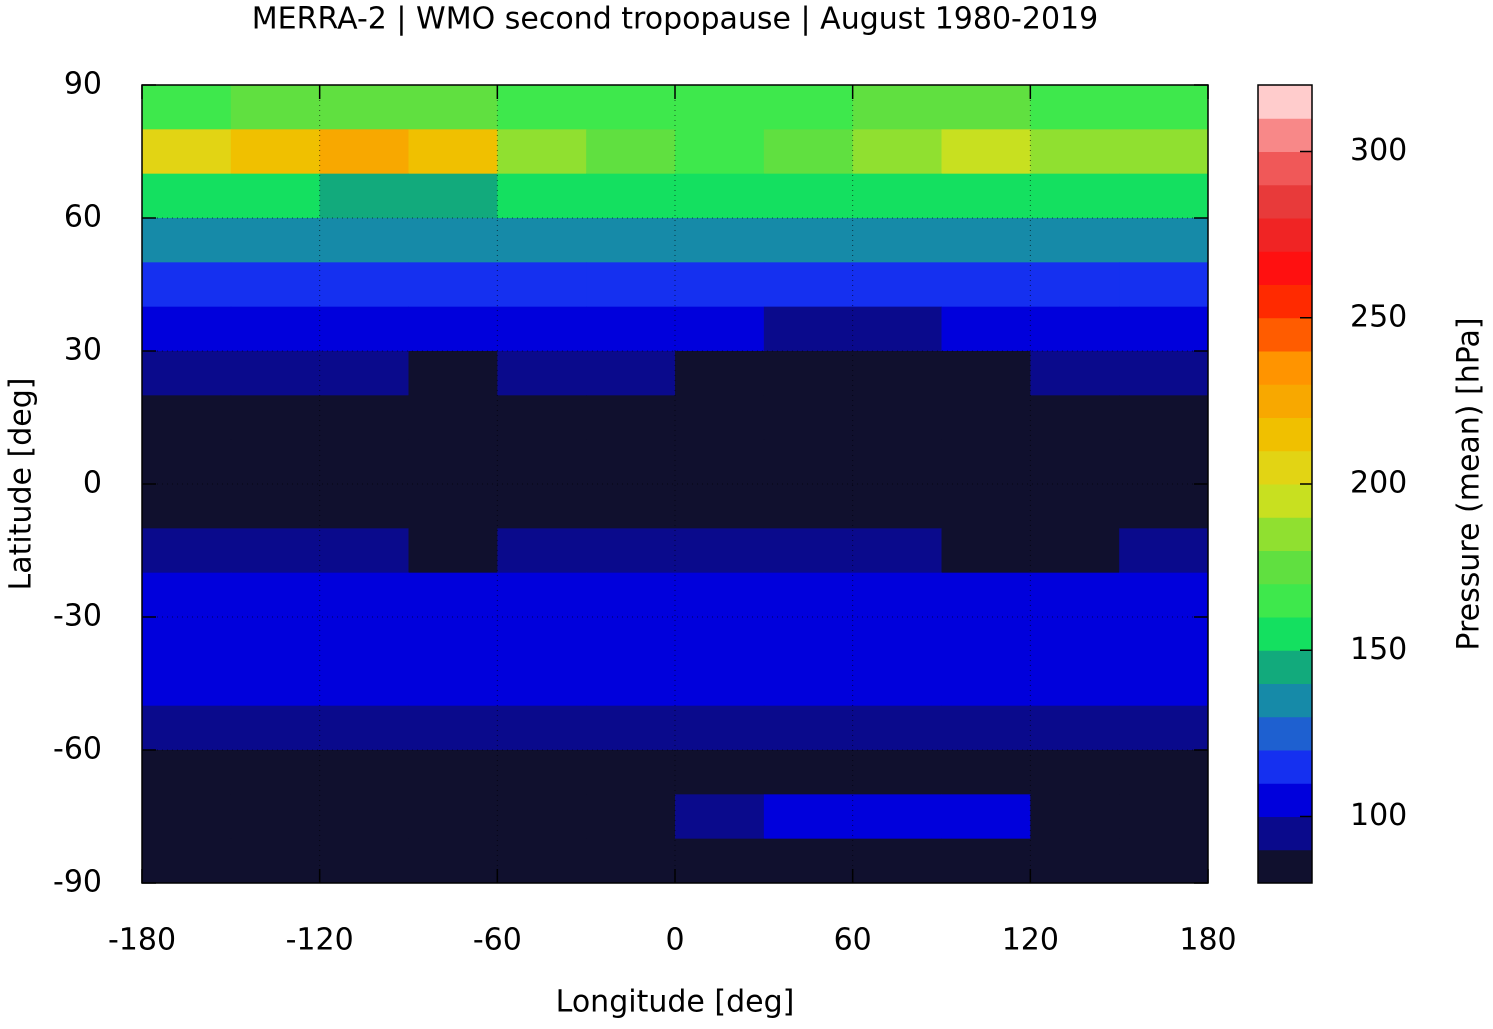 Image resolution: width=1493 pixels, height=1029 pixels. I want to click on colorbar-tick-label: 200, so click(1378, 483).